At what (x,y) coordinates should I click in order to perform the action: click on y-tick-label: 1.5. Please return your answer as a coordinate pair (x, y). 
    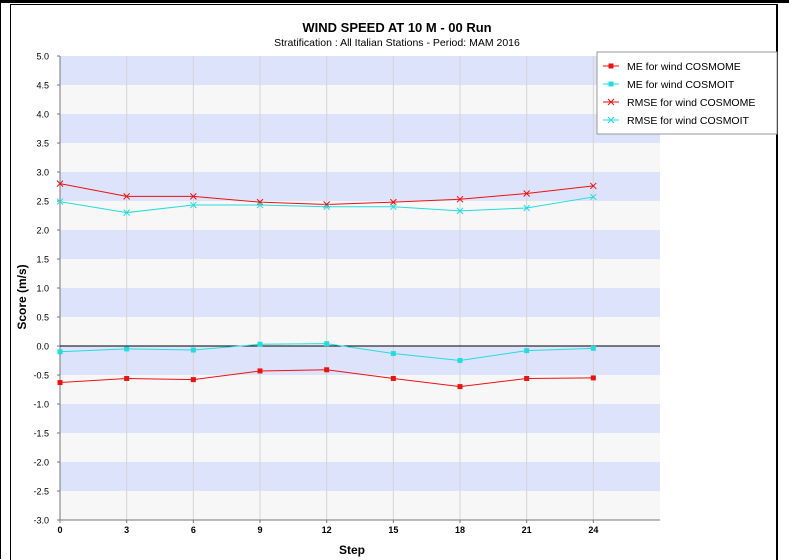
    Looking at the image, I should click on (42, 260).